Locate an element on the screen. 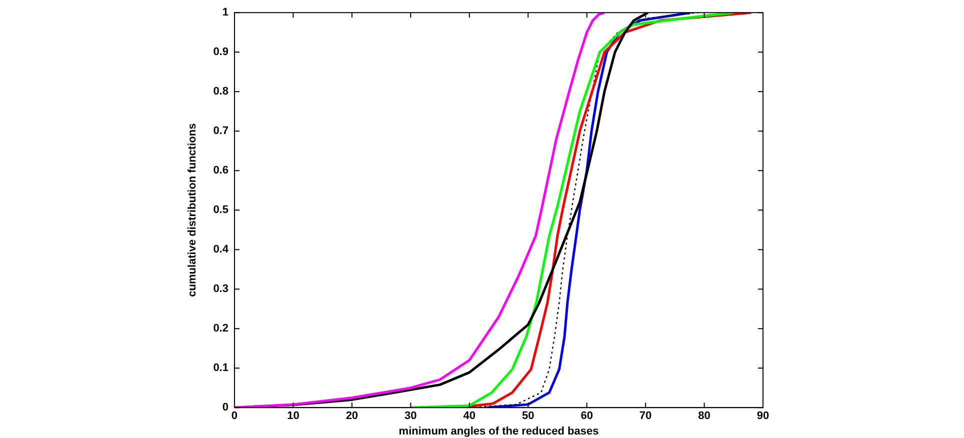 This screenshot has height=438, width=964. y-tick-label: 0.9 is located at coordinates (220, 52).